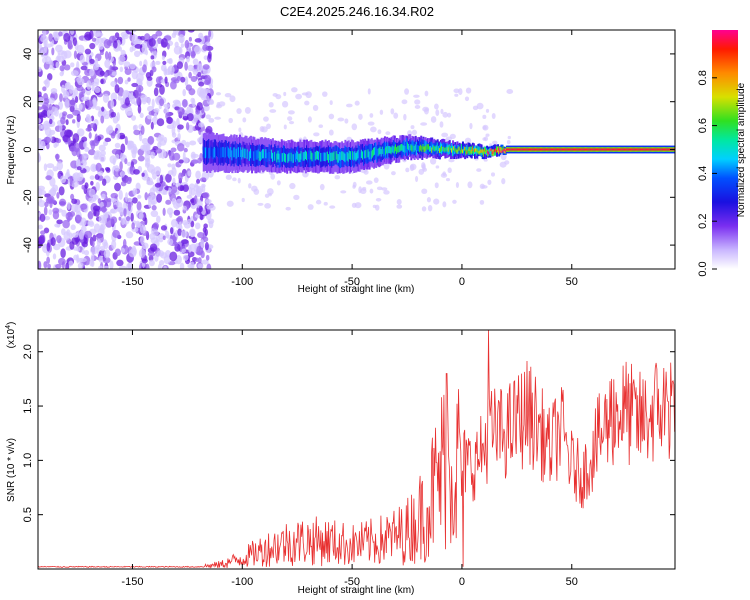  Describe the element at coordinates (28, 102) in the screenshot. I see `y-tick-label: 20` at that location.